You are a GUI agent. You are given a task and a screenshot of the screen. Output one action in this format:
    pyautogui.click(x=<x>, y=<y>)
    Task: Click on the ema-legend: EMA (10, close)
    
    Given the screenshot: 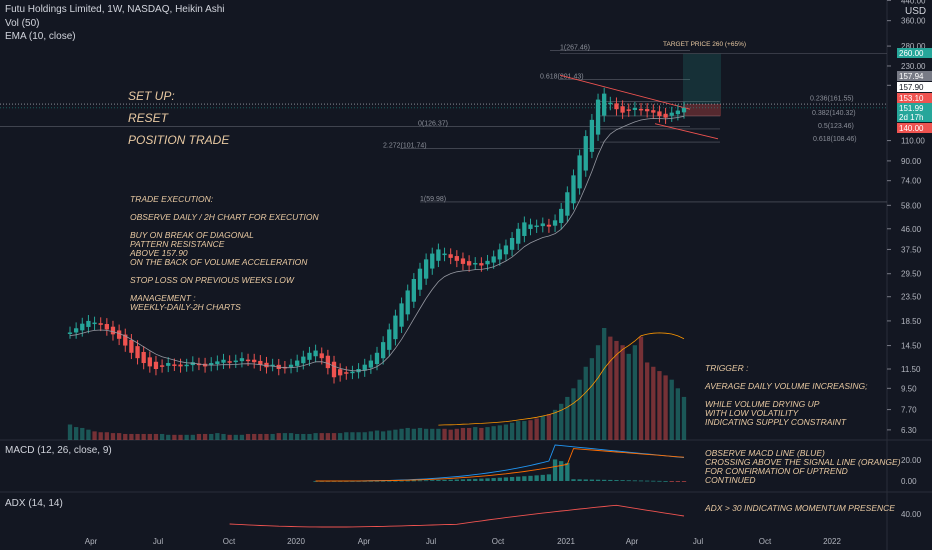 What is the action you would take?
    pyautogui.click(x=40, y=36)
    